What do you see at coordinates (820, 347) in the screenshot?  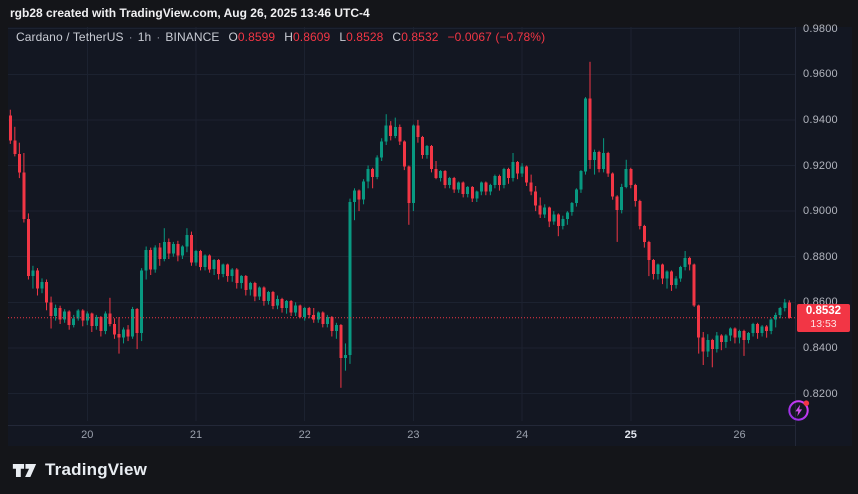 I see `price-tick-label: 0.8400` at bounding box center [820, 347].